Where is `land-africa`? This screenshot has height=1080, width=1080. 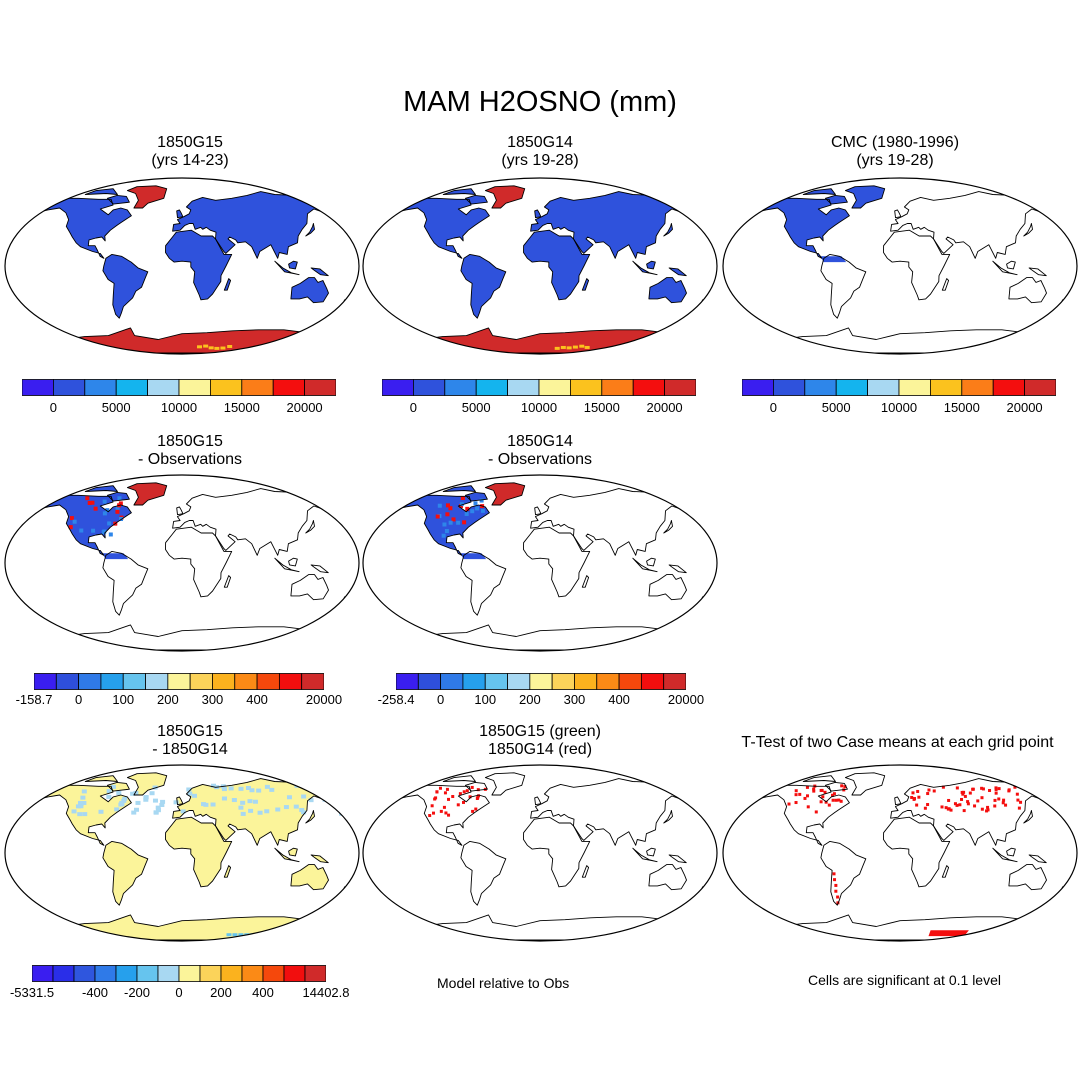
land-africa is located at coordinates (198, 265).